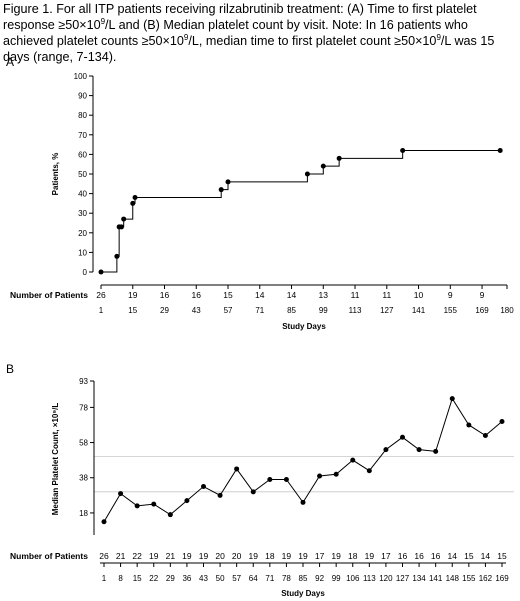 The width and height of the screenshot is (520, 601). What do you see at coordinates (353, 578) in the screenshot?
I see `b-x-tick-label: 106` at bounding box center [353, 578].